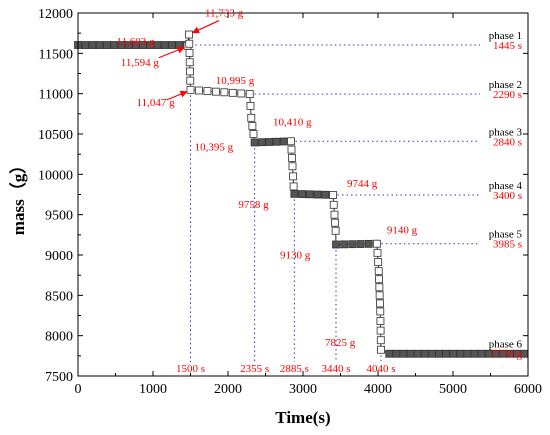 The width and height of the screenshot is (550, 435). What do you see at coordinates (362, 184) in the screenshot?
I see `mass-label: 9744 g` at bounding box center [362, 184].